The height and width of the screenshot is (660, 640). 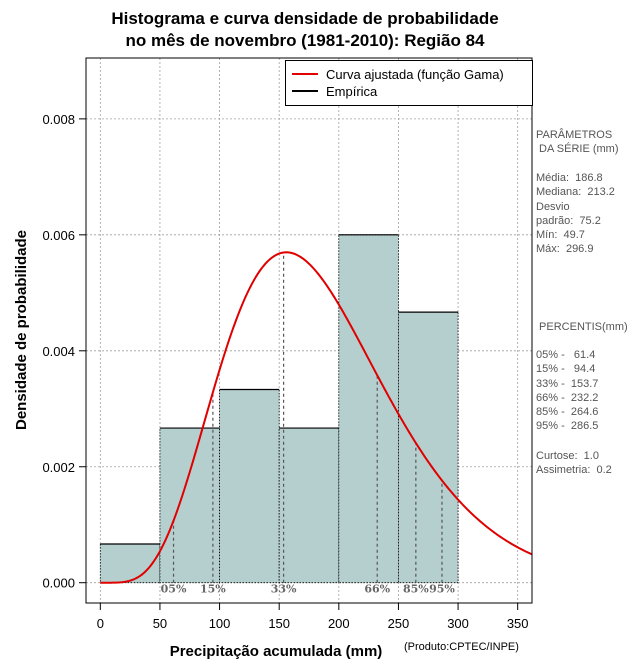 I want to click on x-tick-label: 50, so click(x=160, y=623).